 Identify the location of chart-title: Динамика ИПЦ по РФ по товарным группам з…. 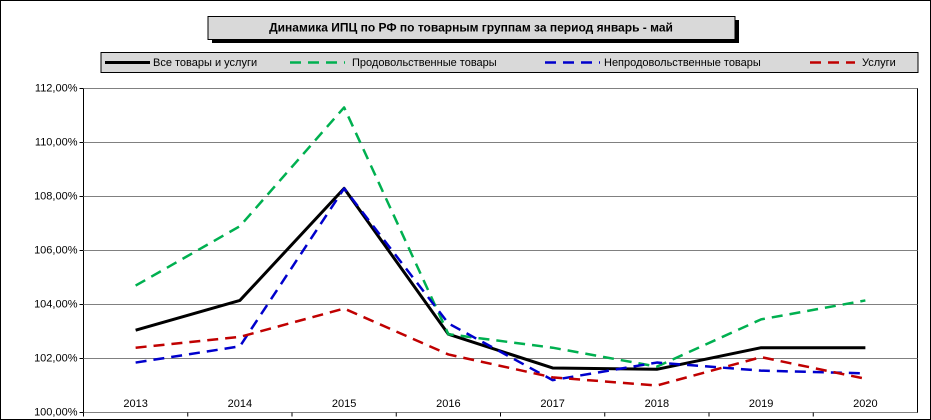
(471, 28).